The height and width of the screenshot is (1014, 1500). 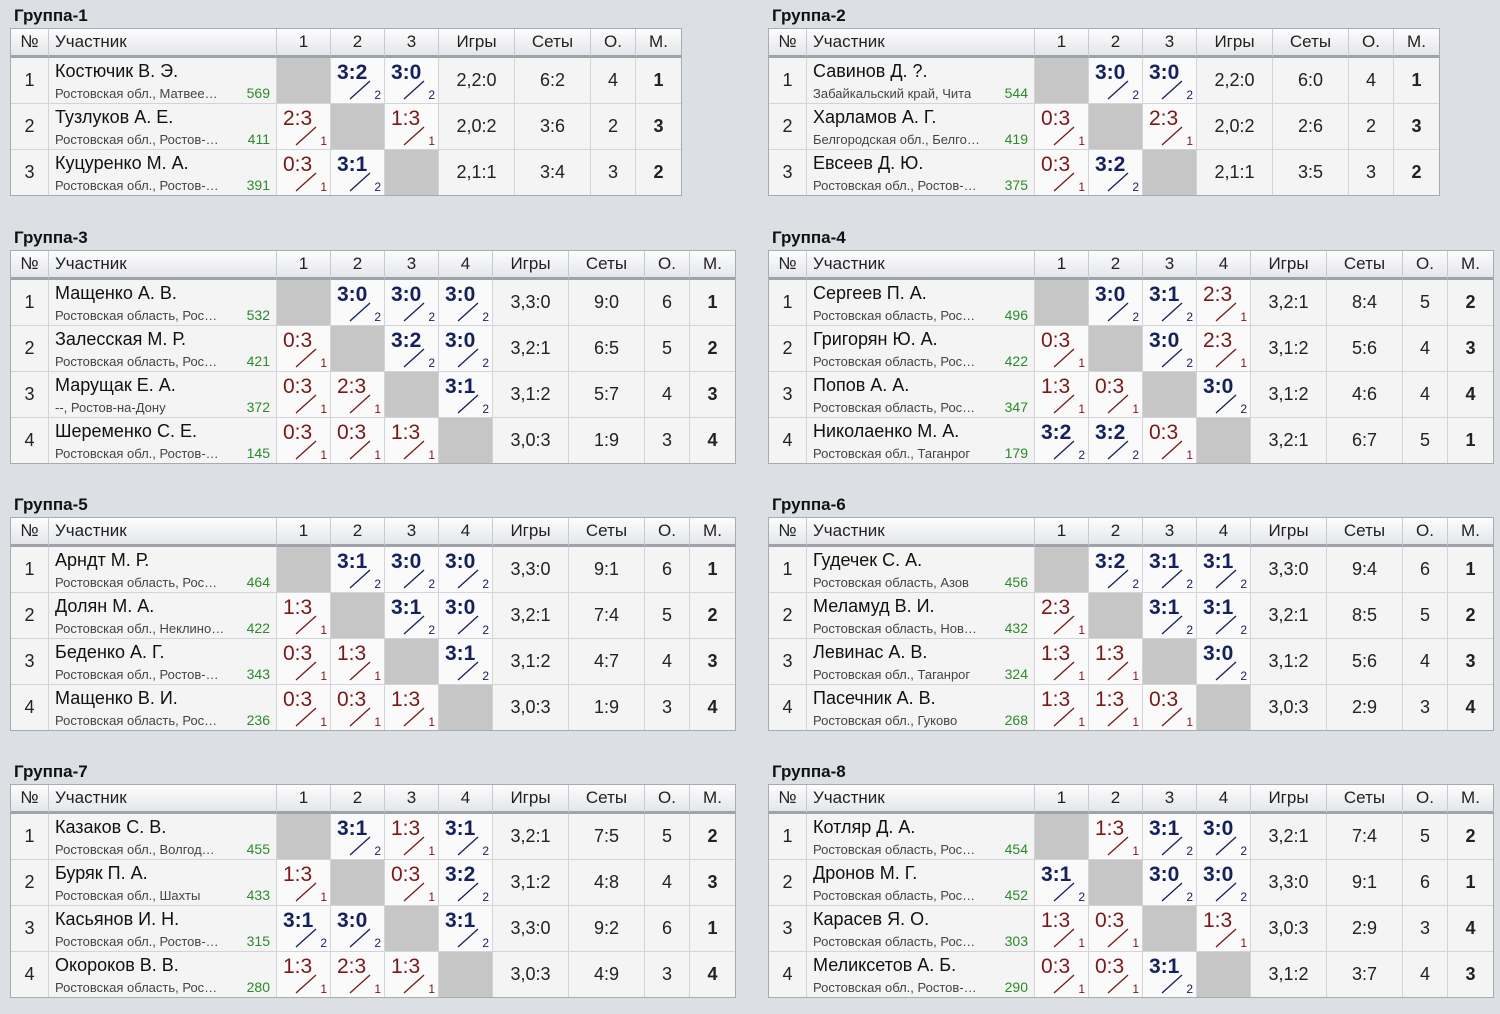 I want to click on participant-cell: Долян М. А. Ростовская обл., Неклино… 422, so click(x=163, y=616).